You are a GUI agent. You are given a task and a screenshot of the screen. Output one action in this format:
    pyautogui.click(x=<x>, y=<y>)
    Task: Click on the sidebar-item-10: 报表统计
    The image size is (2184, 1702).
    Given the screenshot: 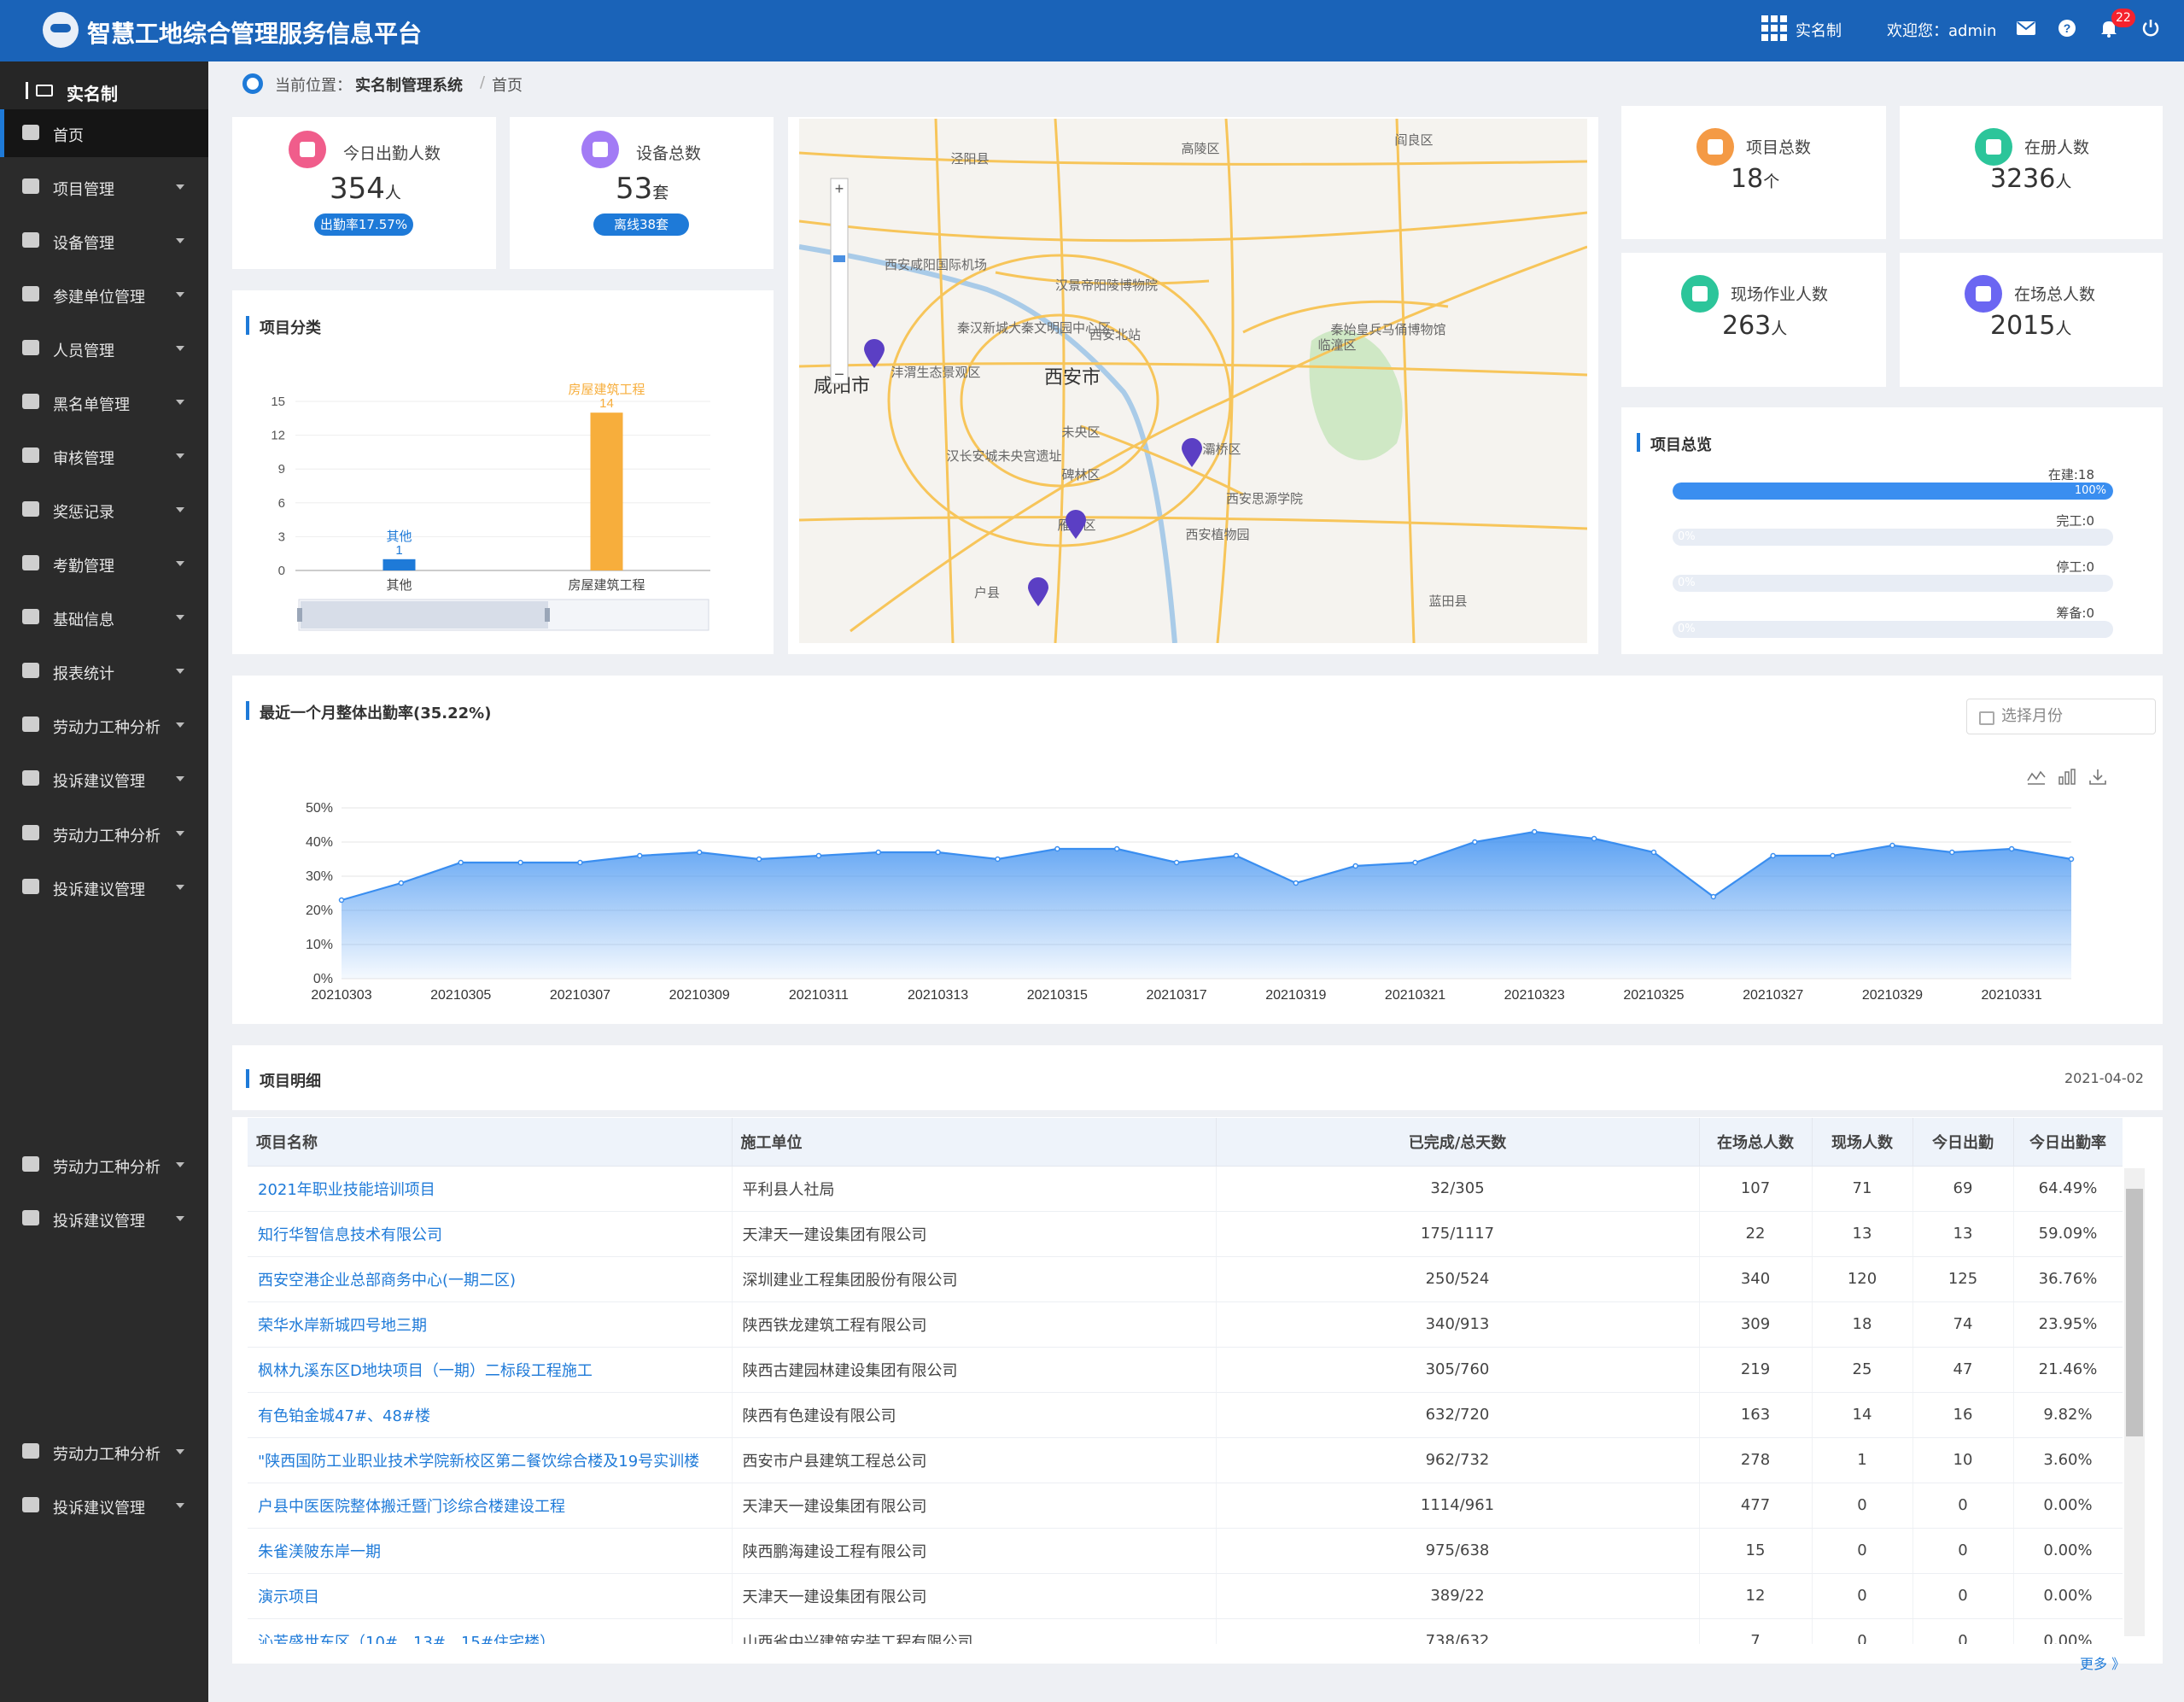 What is the action you would take?
    pyautogui.click(x=104, y=671)
    